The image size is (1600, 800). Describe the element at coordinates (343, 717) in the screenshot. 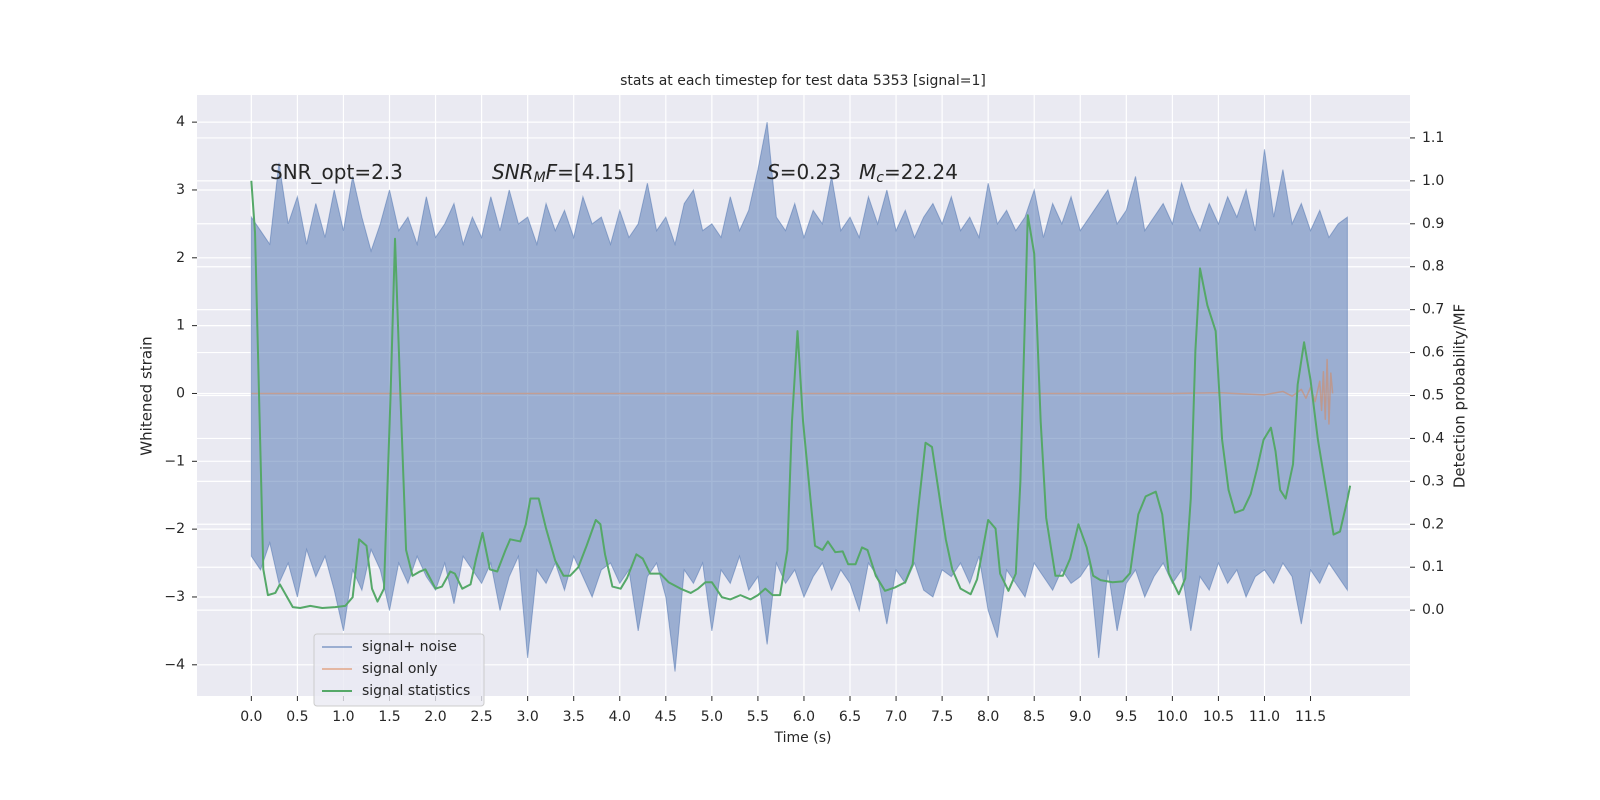

I see `x-tick-label: 1.0` at that location.